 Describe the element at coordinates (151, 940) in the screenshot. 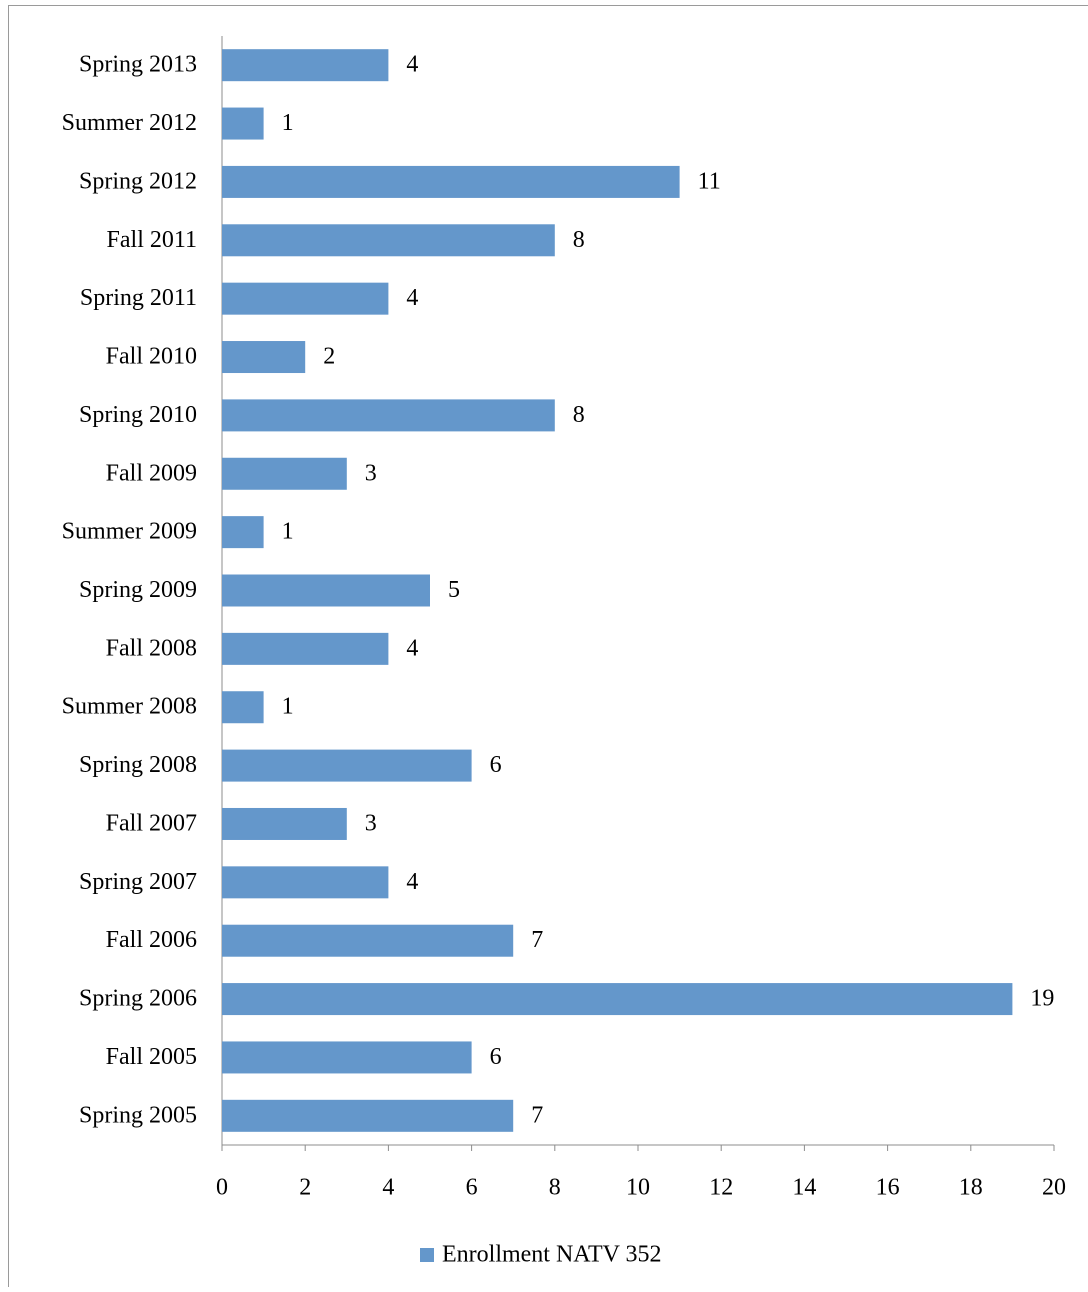

I see `y-tick-label: Fall 2006` at that location.